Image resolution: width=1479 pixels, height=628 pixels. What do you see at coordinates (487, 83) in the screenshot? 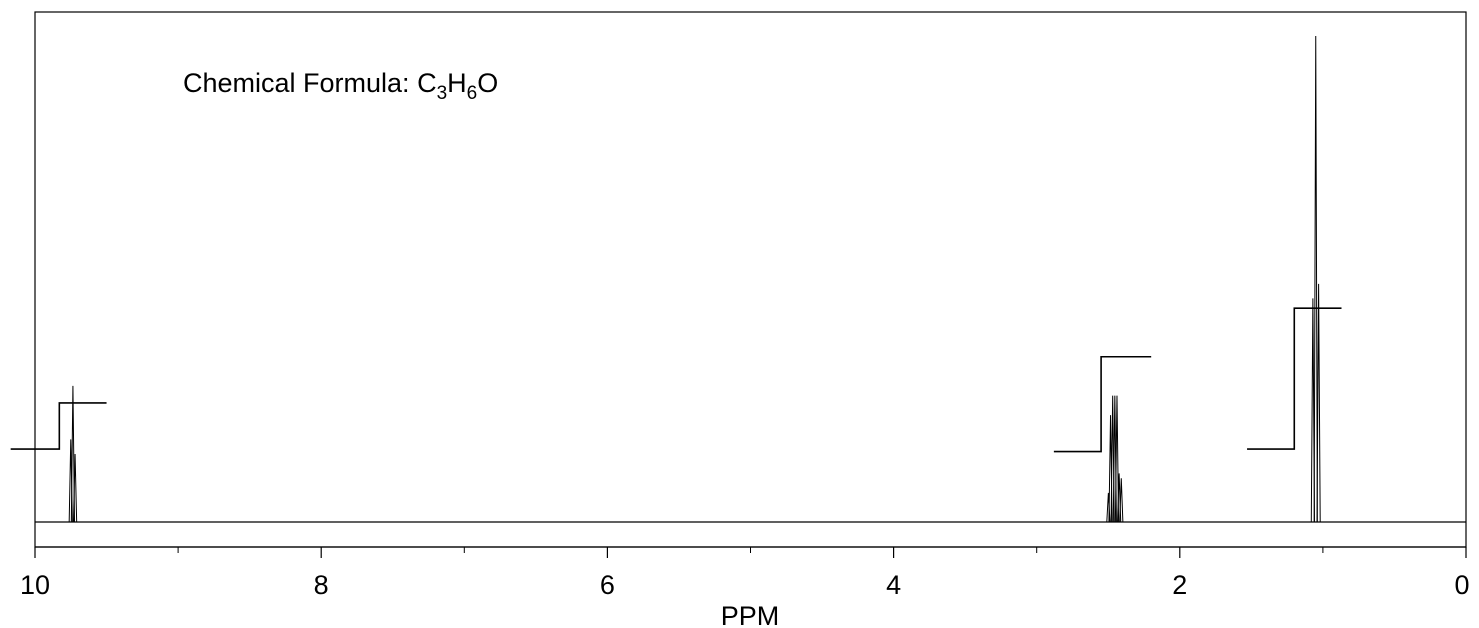
I see `formula-element-4: O` at bounding box center [487, 83].